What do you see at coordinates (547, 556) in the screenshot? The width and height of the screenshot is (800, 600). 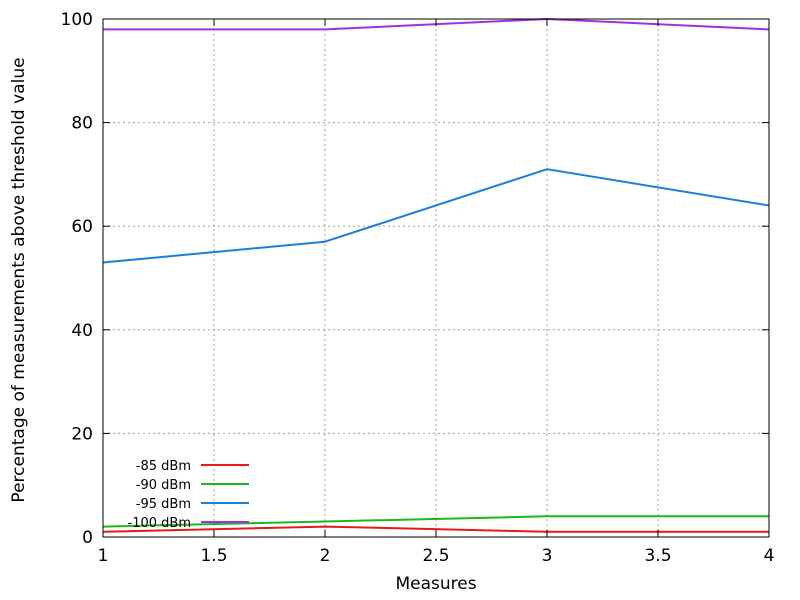 I see `x-tick-label: 3` at bounding box center [547, 556].